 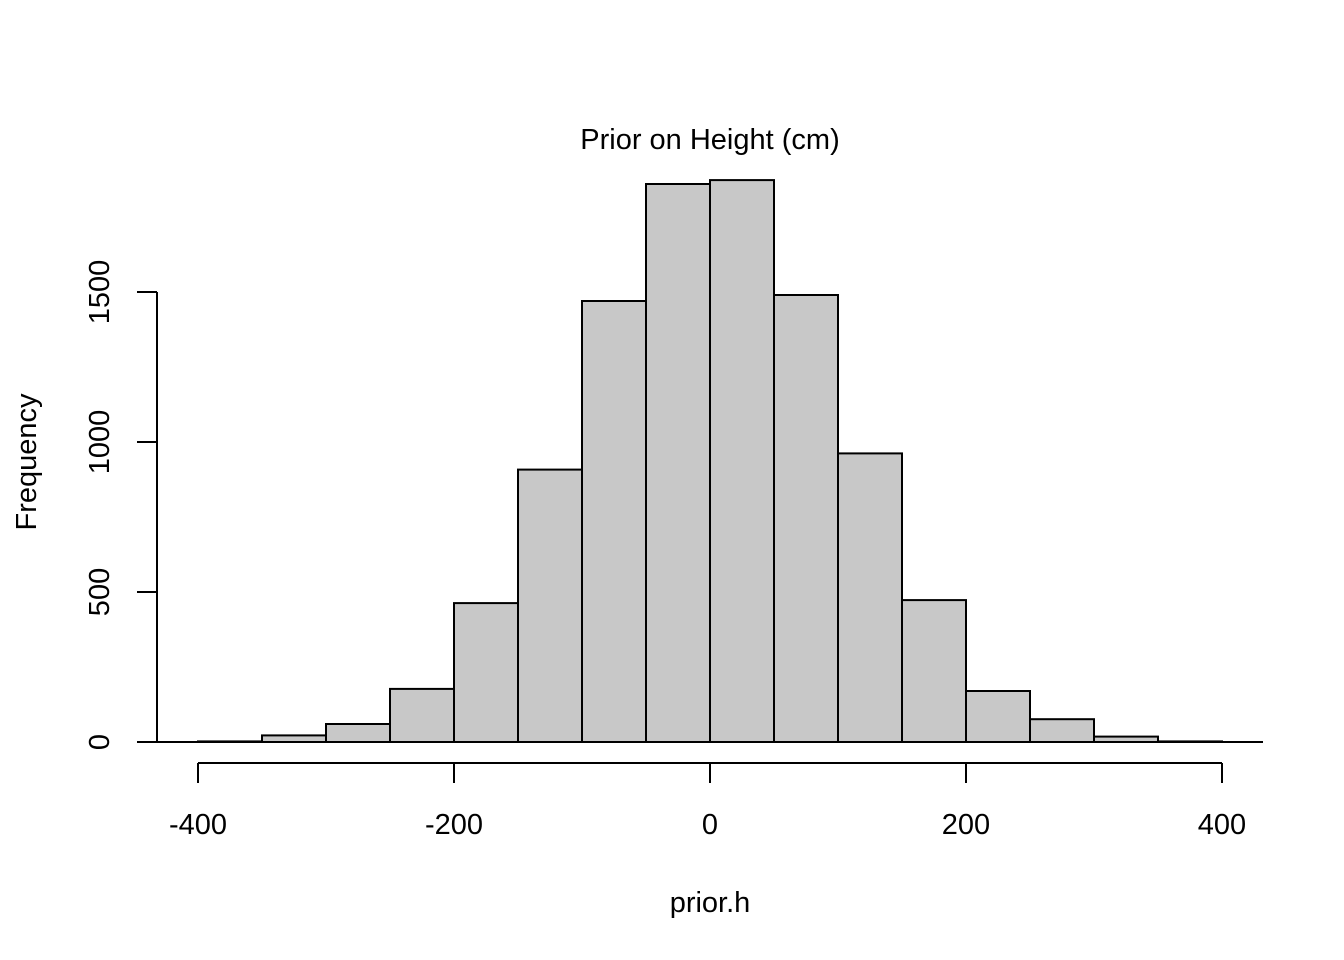 I want to click on x-tick-label: 0, so click(x=710, y=825).